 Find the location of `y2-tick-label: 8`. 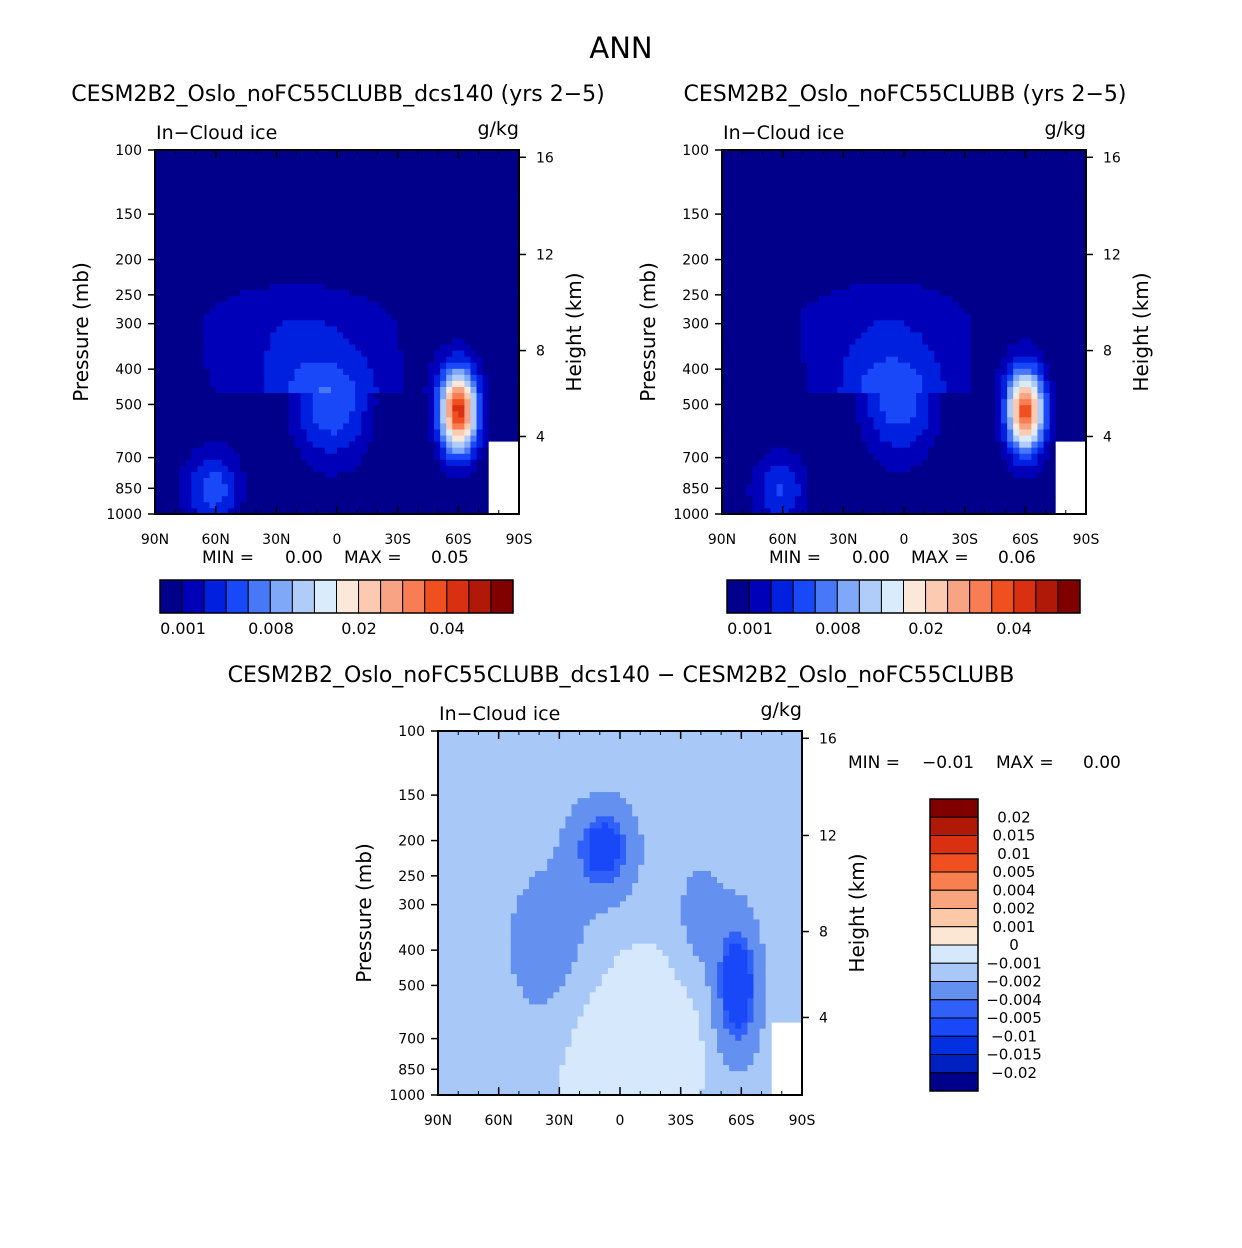

y2-tick-label: 8 is located at coordinates (540, 352).